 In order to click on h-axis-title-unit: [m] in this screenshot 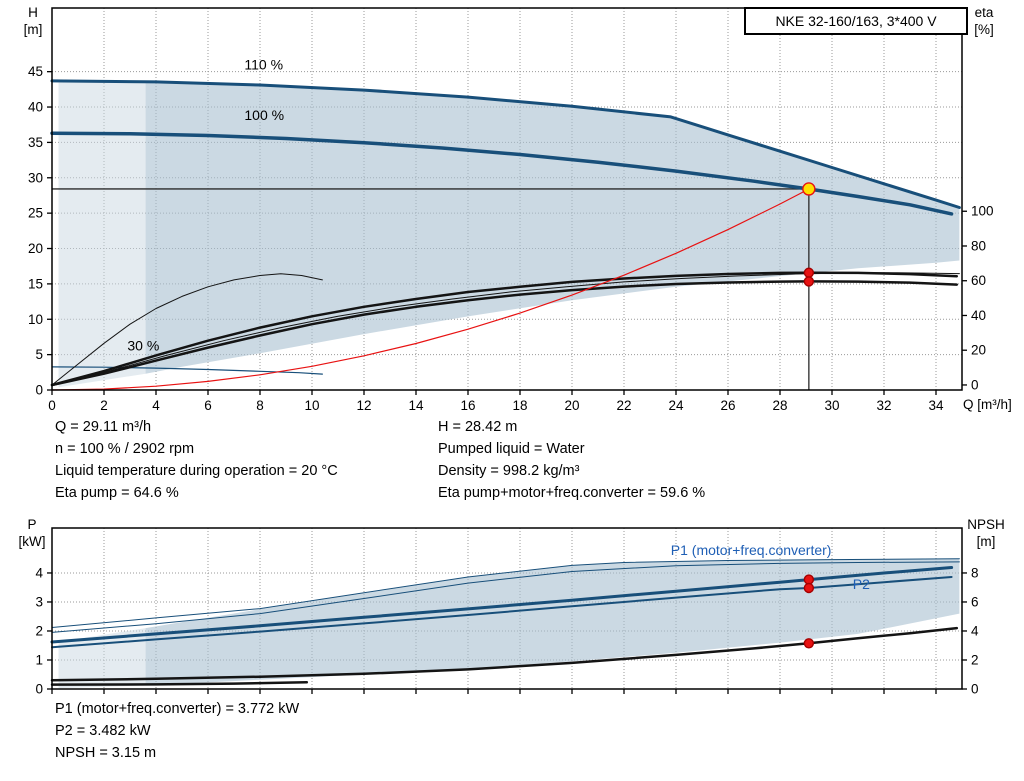, I will do `click(33, 29)`.